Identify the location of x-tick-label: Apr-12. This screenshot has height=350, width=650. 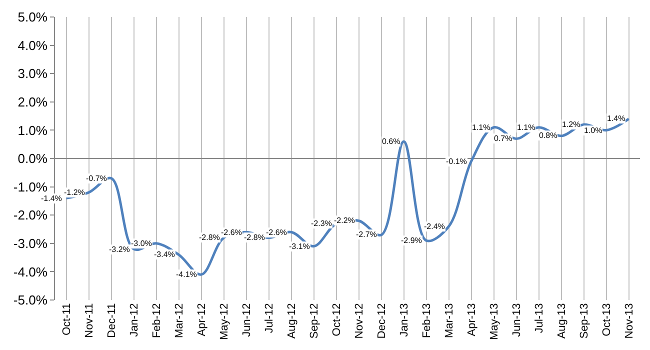
(202, 319).